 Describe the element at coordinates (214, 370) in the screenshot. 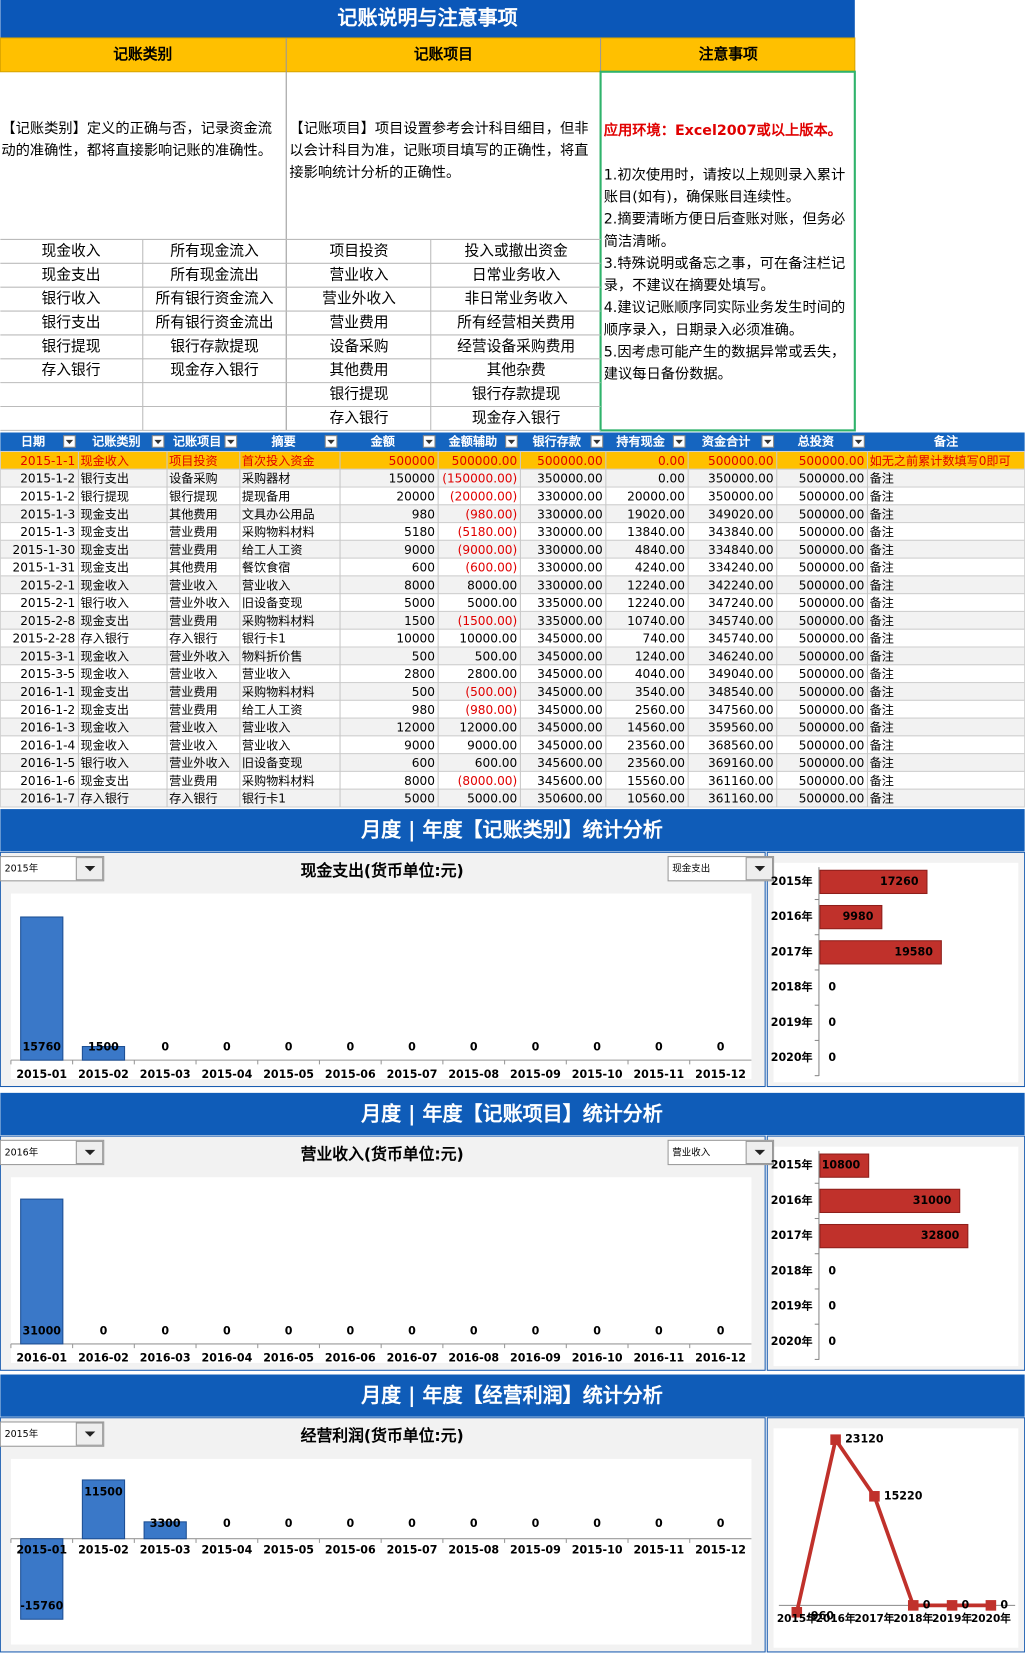

I see `category-cell: 现金存入银行` at that location.